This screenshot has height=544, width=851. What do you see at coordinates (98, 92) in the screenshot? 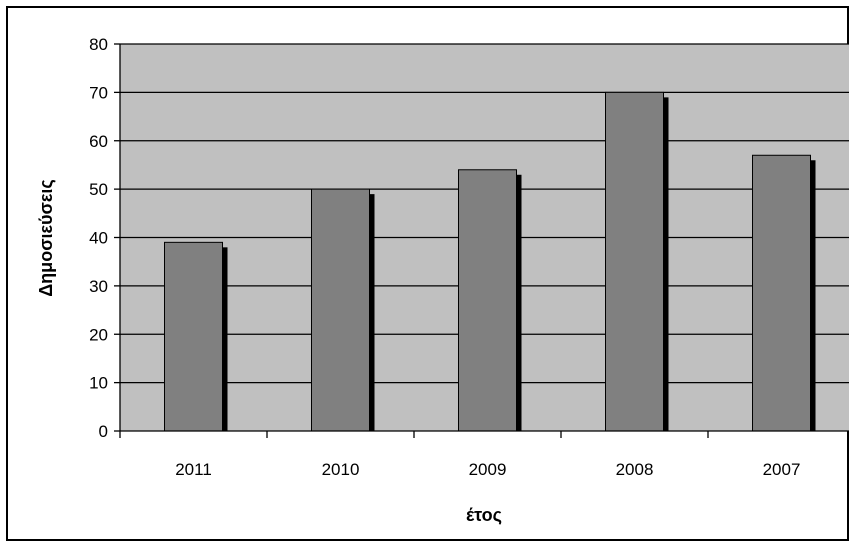
I see `y-tick-label: 70` at bounding box center [98, 92].